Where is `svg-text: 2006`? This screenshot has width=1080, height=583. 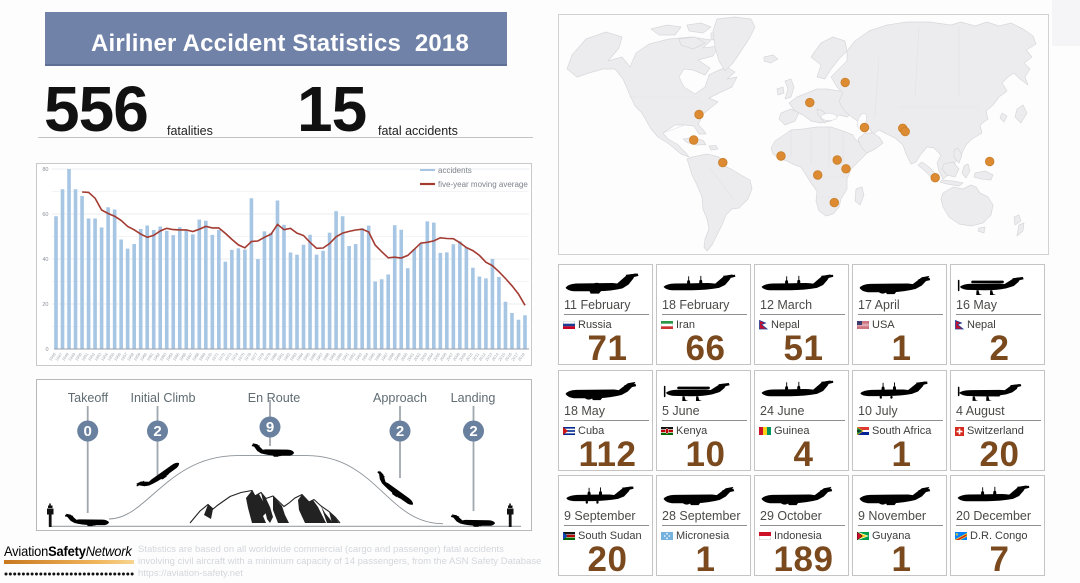
svg-text: 2006 is located at coordinates (443, 356).